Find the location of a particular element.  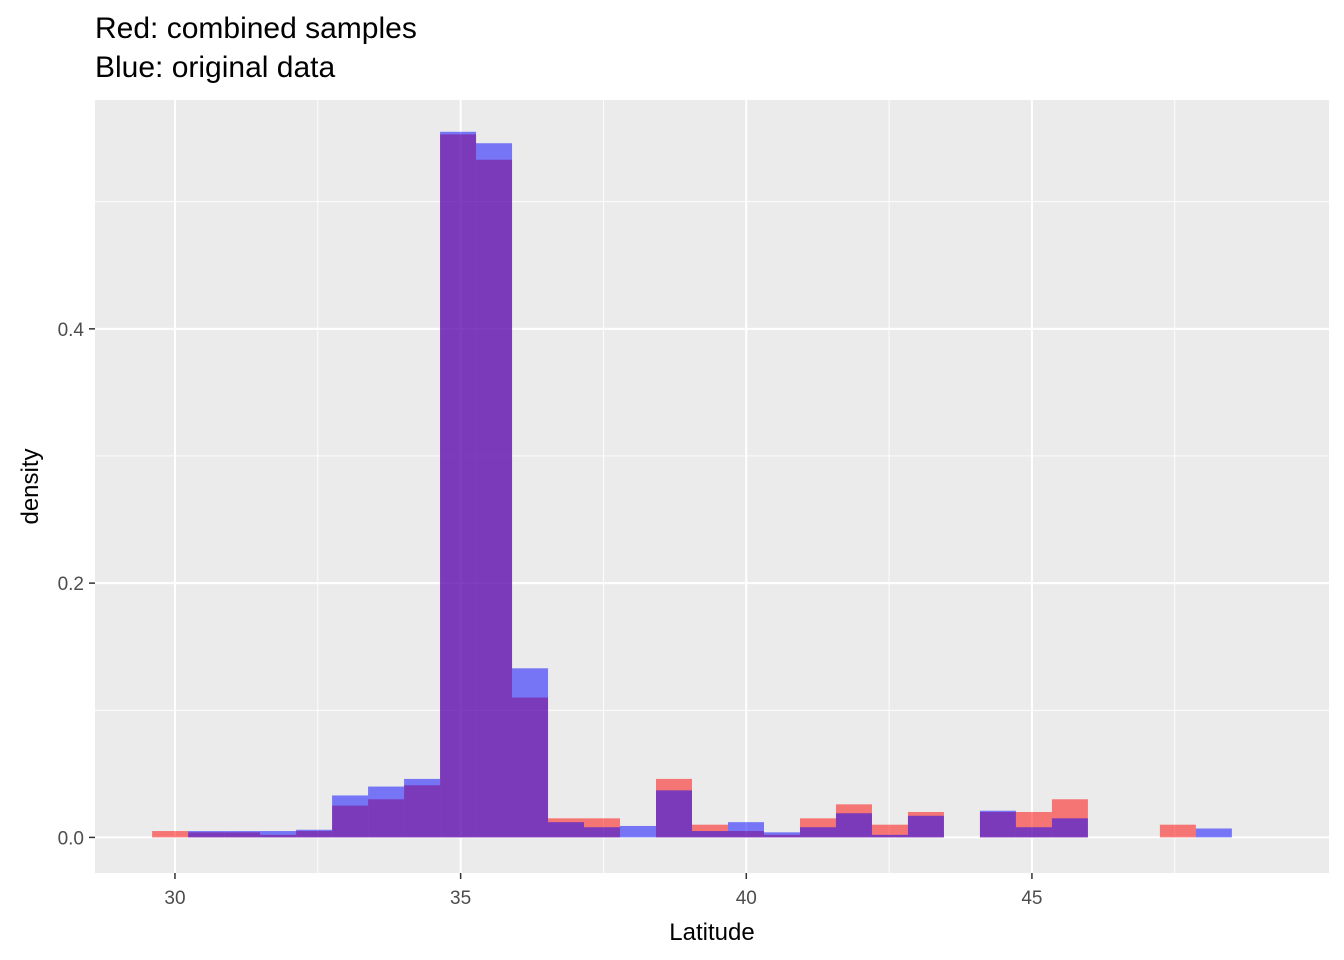

y-tick-label: 0.2 is located at coordinates (71, 584).